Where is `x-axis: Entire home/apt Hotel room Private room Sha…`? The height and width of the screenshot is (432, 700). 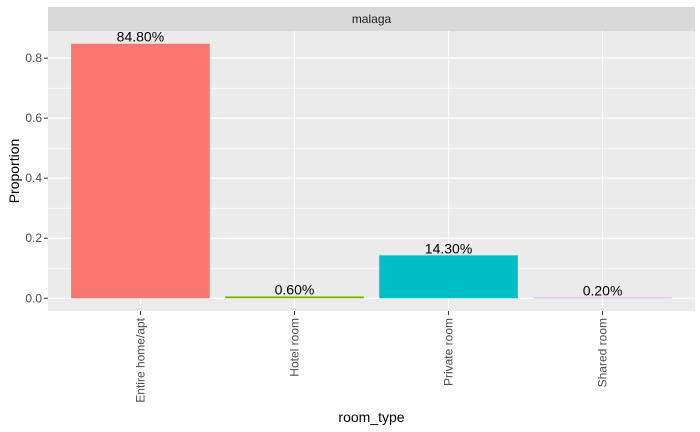
x-axis: Entire home/apt Hotel room Private room Sha… is located at coordinates (371, 357).